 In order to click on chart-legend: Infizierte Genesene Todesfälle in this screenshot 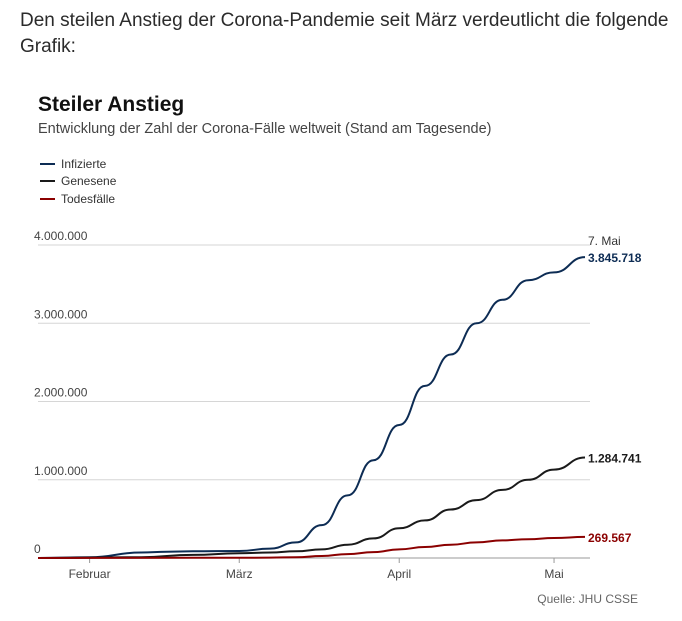, I will do `click(78, 181)`.